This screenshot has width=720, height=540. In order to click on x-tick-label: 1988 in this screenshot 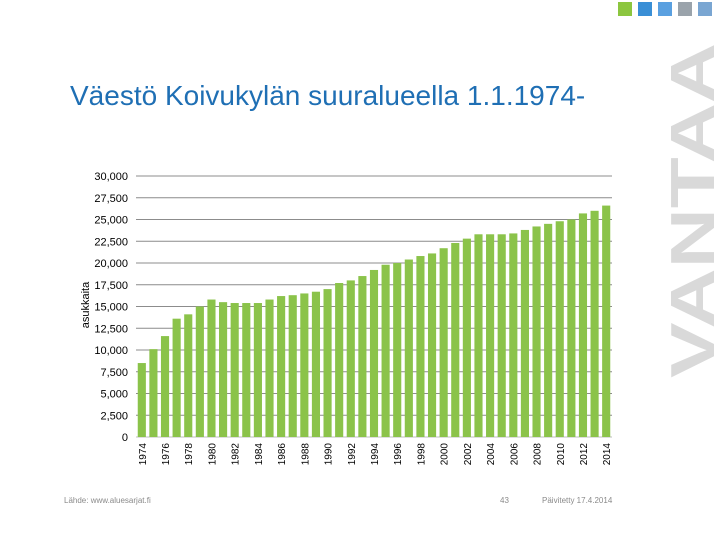, I will do `click(305, 454)`.